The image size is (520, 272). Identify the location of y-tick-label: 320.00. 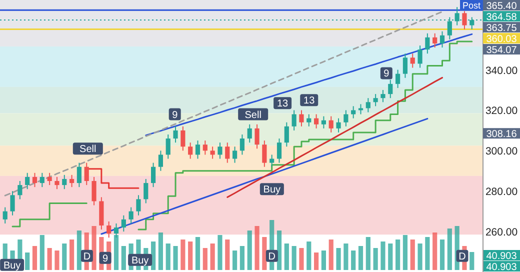
(501, 111).